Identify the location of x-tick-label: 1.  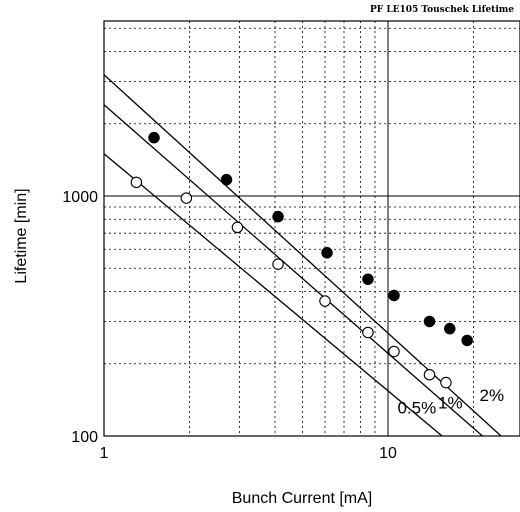
(104, 453).